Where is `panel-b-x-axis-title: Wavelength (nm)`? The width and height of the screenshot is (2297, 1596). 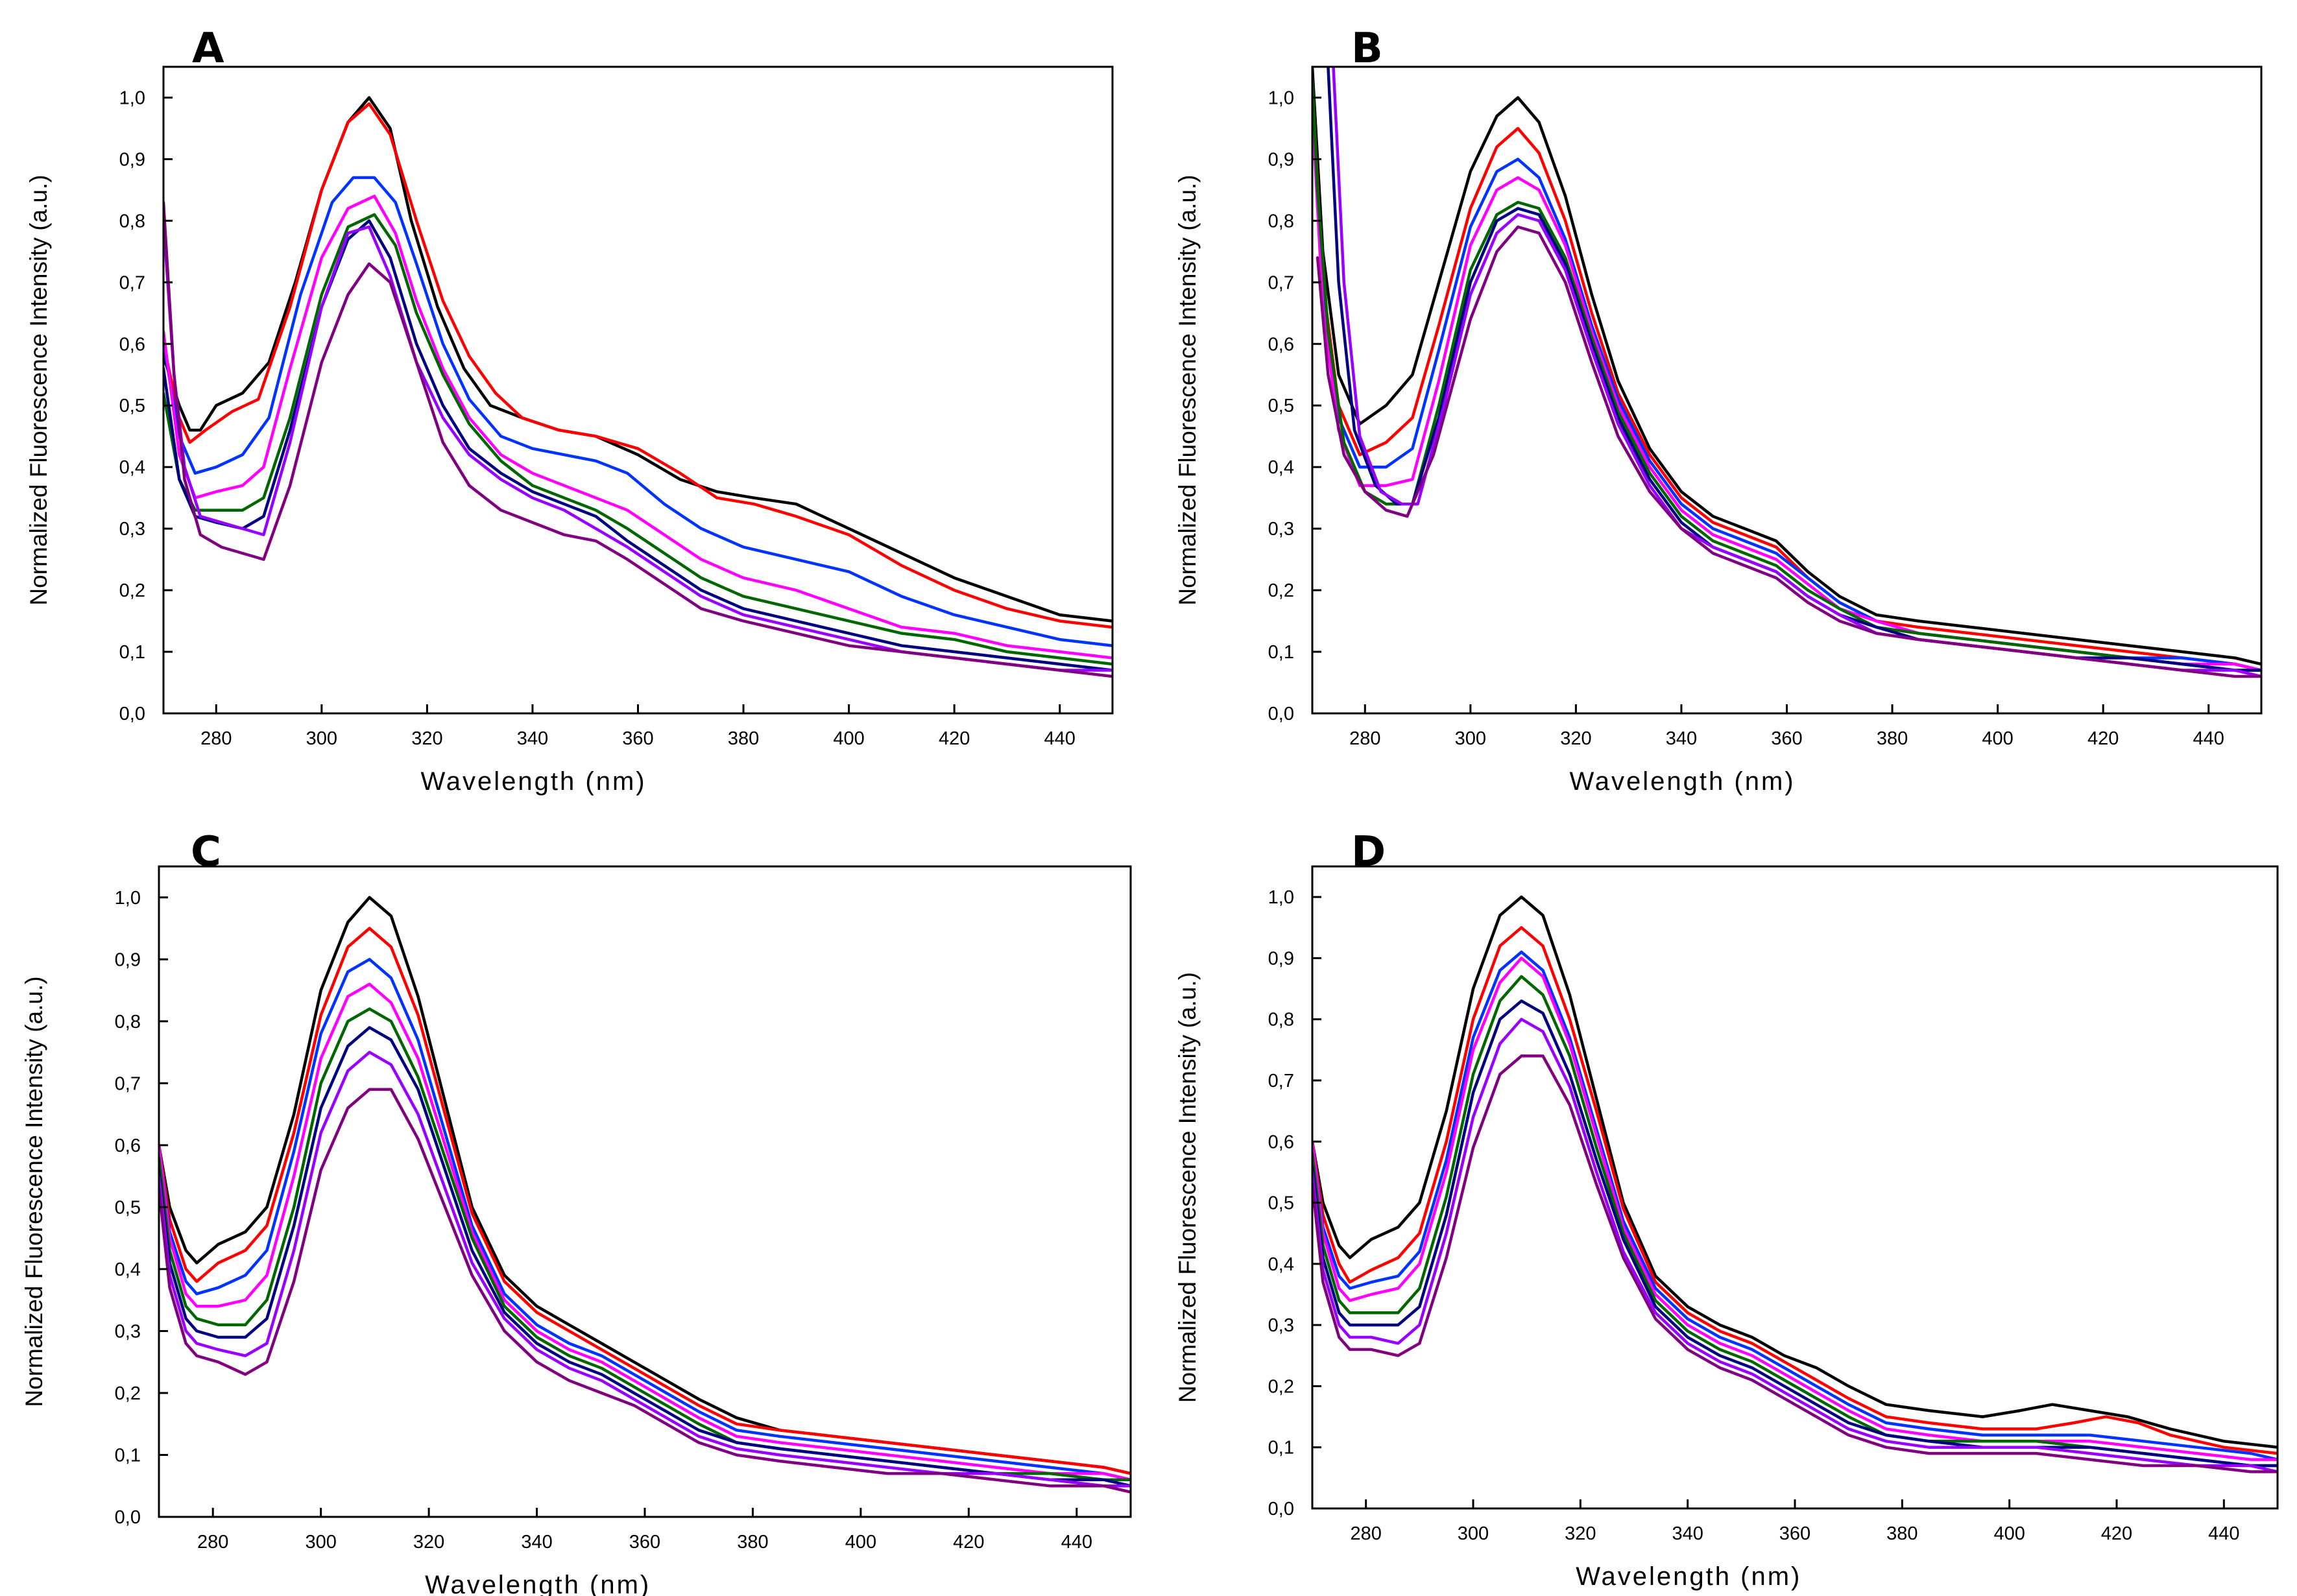 panel-b-x-axis-title: Wavelength (nm) is located at coordinates (1683, 781).